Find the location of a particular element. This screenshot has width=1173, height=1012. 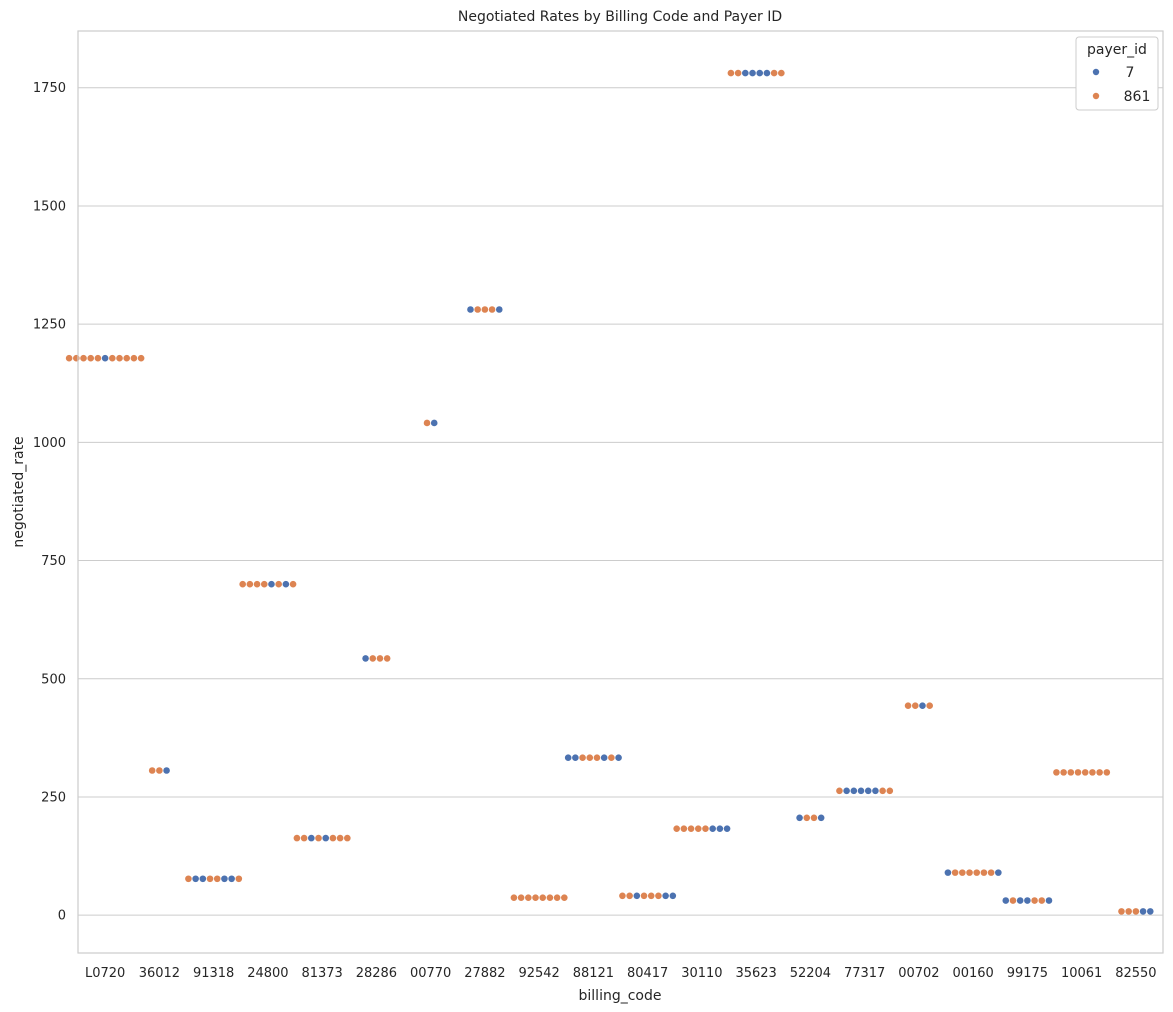

x-tick-label-28286: 28286 is located at coordinates (376, 973).